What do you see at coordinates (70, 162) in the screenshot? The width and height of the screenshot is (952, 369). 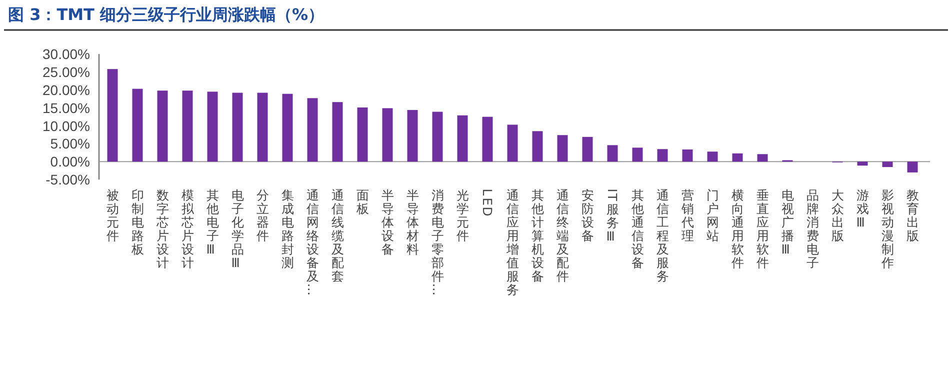 I see `y-tick-label: 0.00%` at bounding box center [70, 162].